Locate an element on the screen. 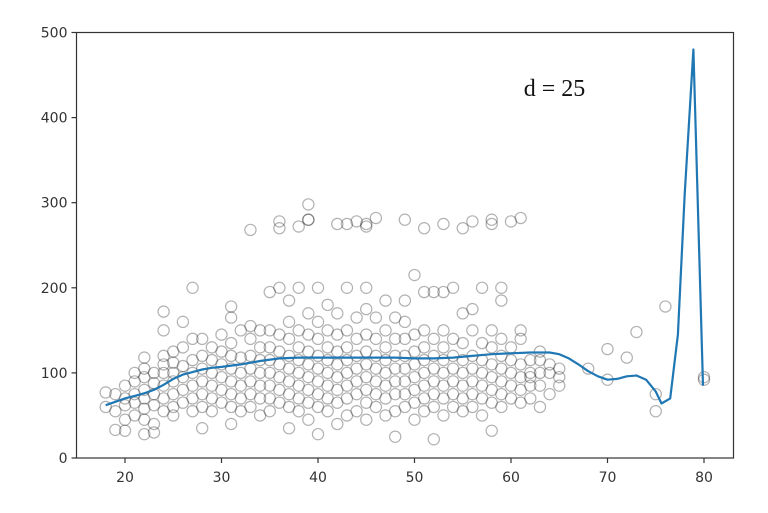 The height and width of the screenshot is (513, 768). y-tick-label: 0 is located at coordinates (63, 459).